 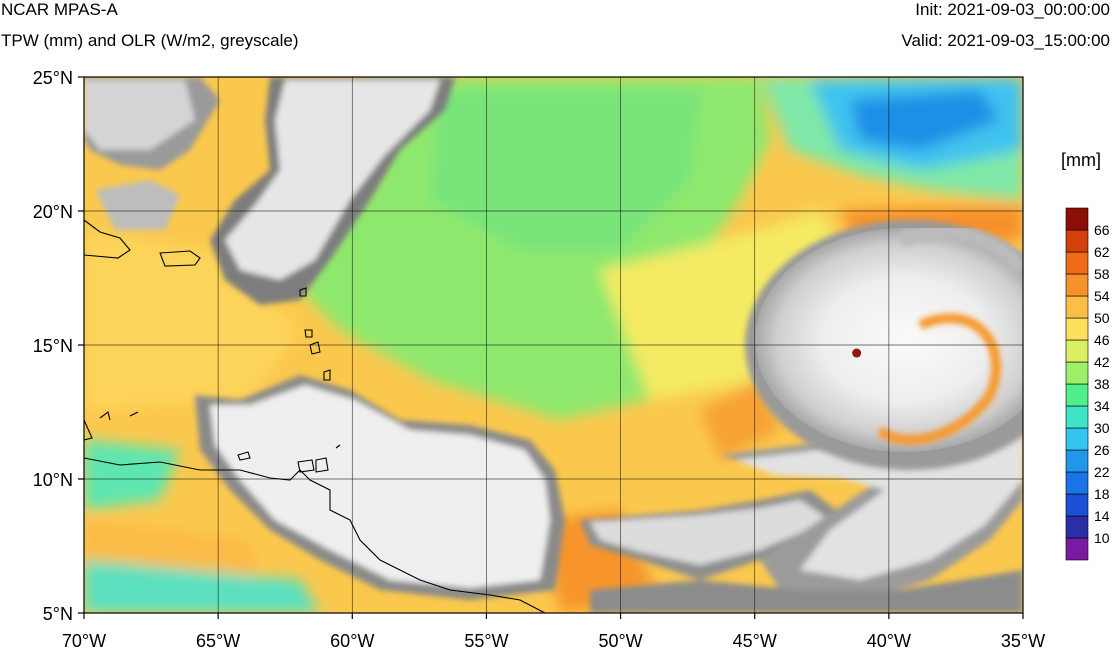 What do you see at coordinates (1102, 296) in the screenshot?
I see `colorbar-level-label: 54` at bounding box center [1102, 296].